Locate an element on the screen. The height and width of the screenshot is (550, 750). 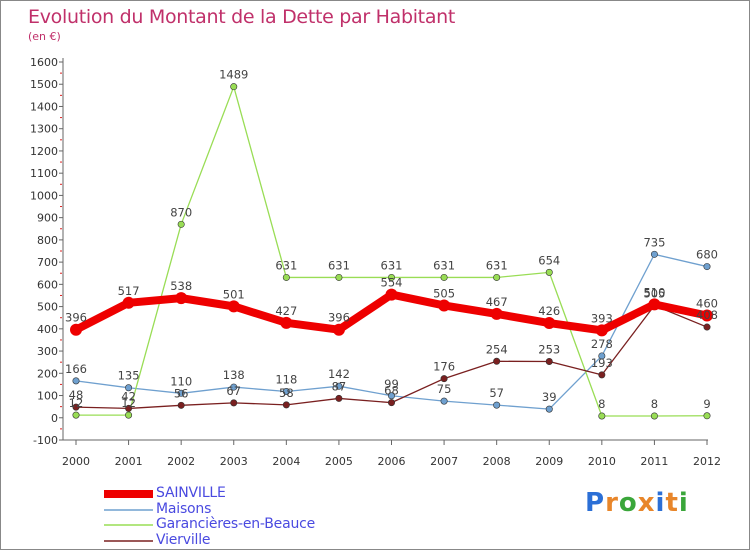
data-label-1: 99 is located at coordinates (391, 384).